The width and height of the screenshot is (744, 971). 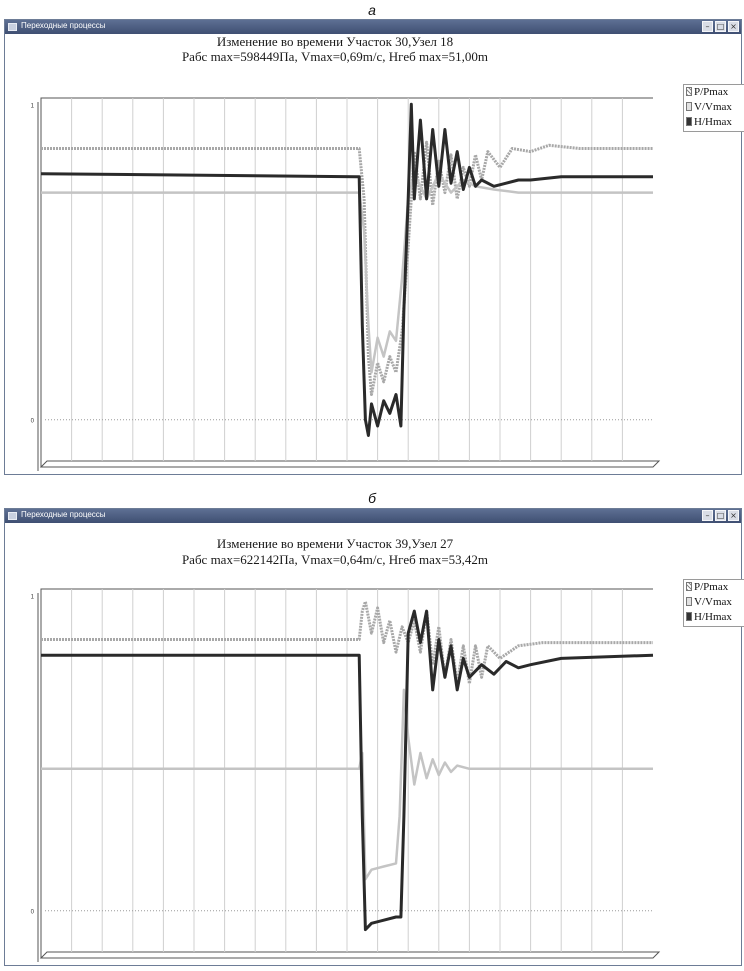 I want to click on panel-letter-a: а, so click(x=372, y=10).